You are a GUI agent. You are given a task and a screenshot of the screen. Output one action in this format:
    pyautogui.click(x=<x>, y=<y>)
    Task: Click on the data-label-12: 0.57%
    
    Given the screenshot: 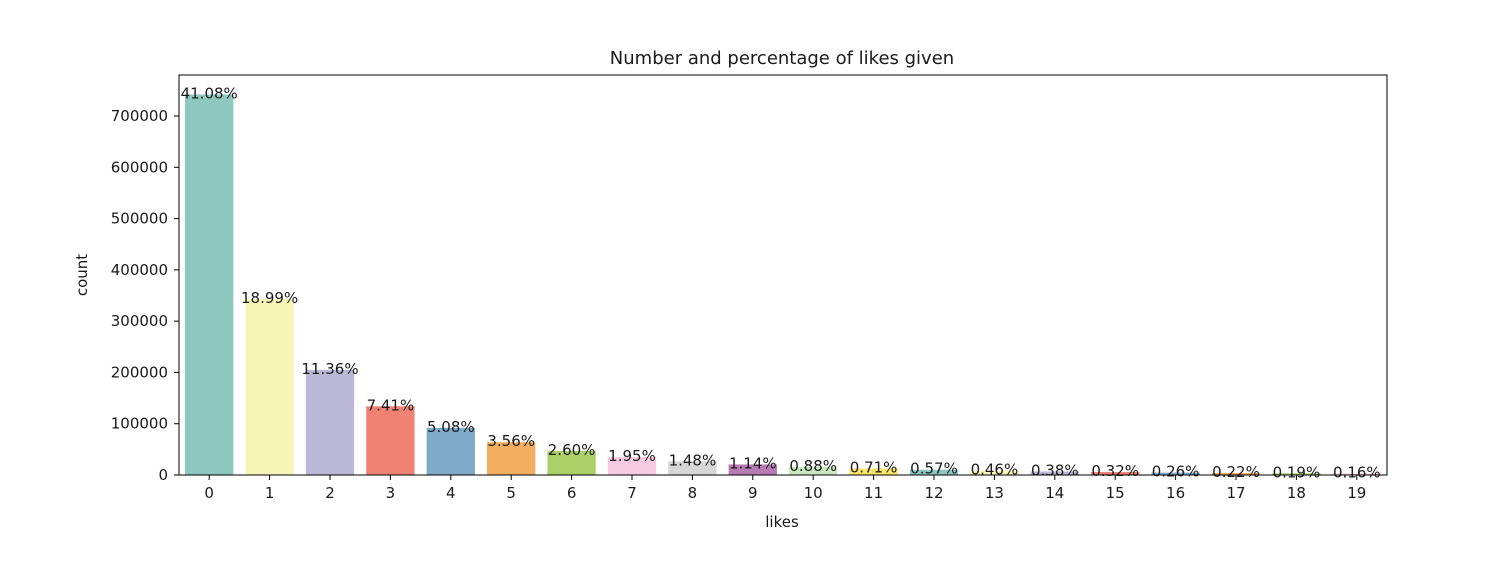 What is the action you would take?
    pyautogui.click(x=934, y=469)
    